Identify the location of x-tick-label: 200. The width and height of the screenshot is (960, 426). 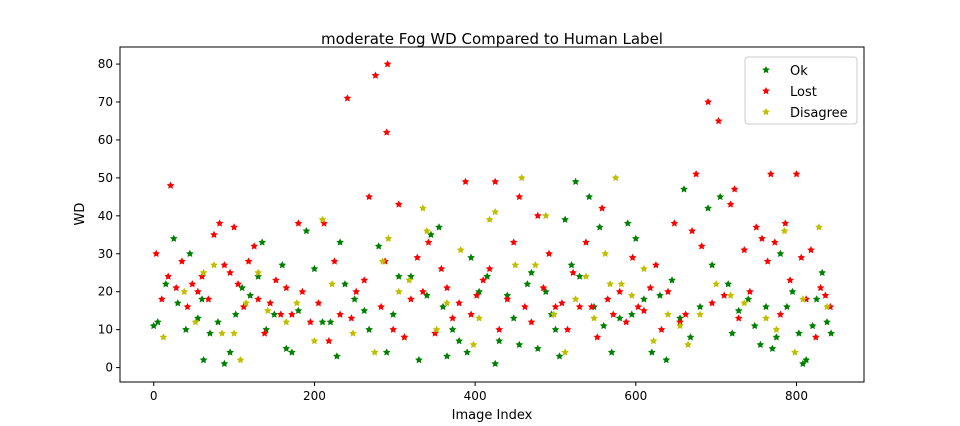
(314, 396).